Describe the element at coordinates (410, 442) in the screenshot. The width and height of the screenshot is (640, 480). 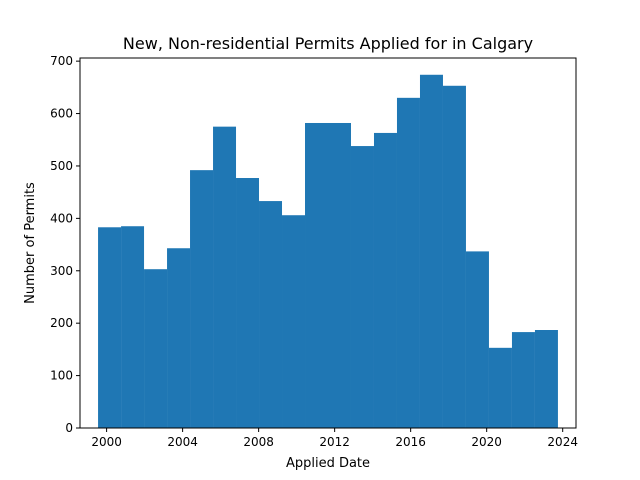
I see `x-tick-label: 2016` at that location.